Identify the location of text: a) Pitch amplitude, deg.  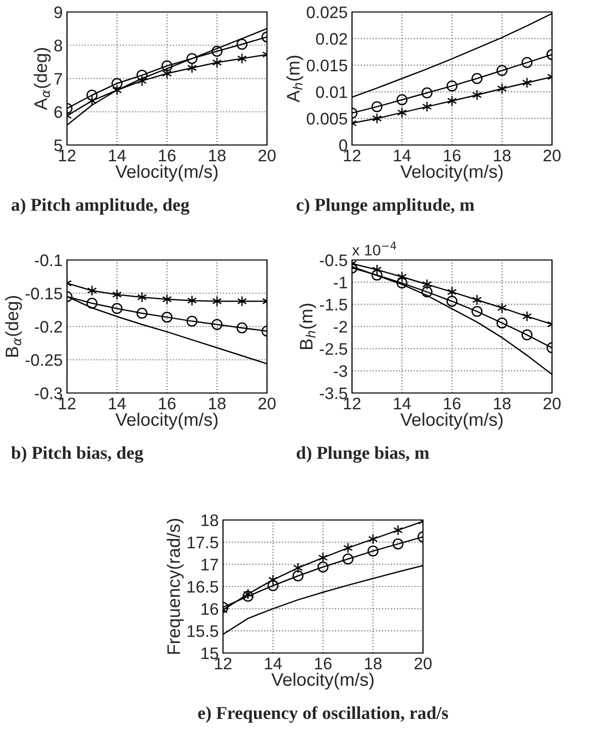
(101, 206).